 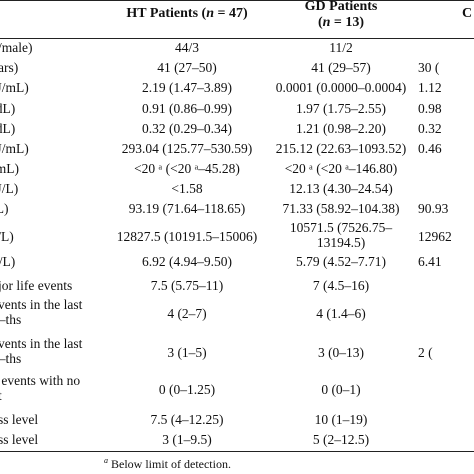 I want to click on cell-gd: 12.13 (4.30–24.54), so click(x=341, y=188).